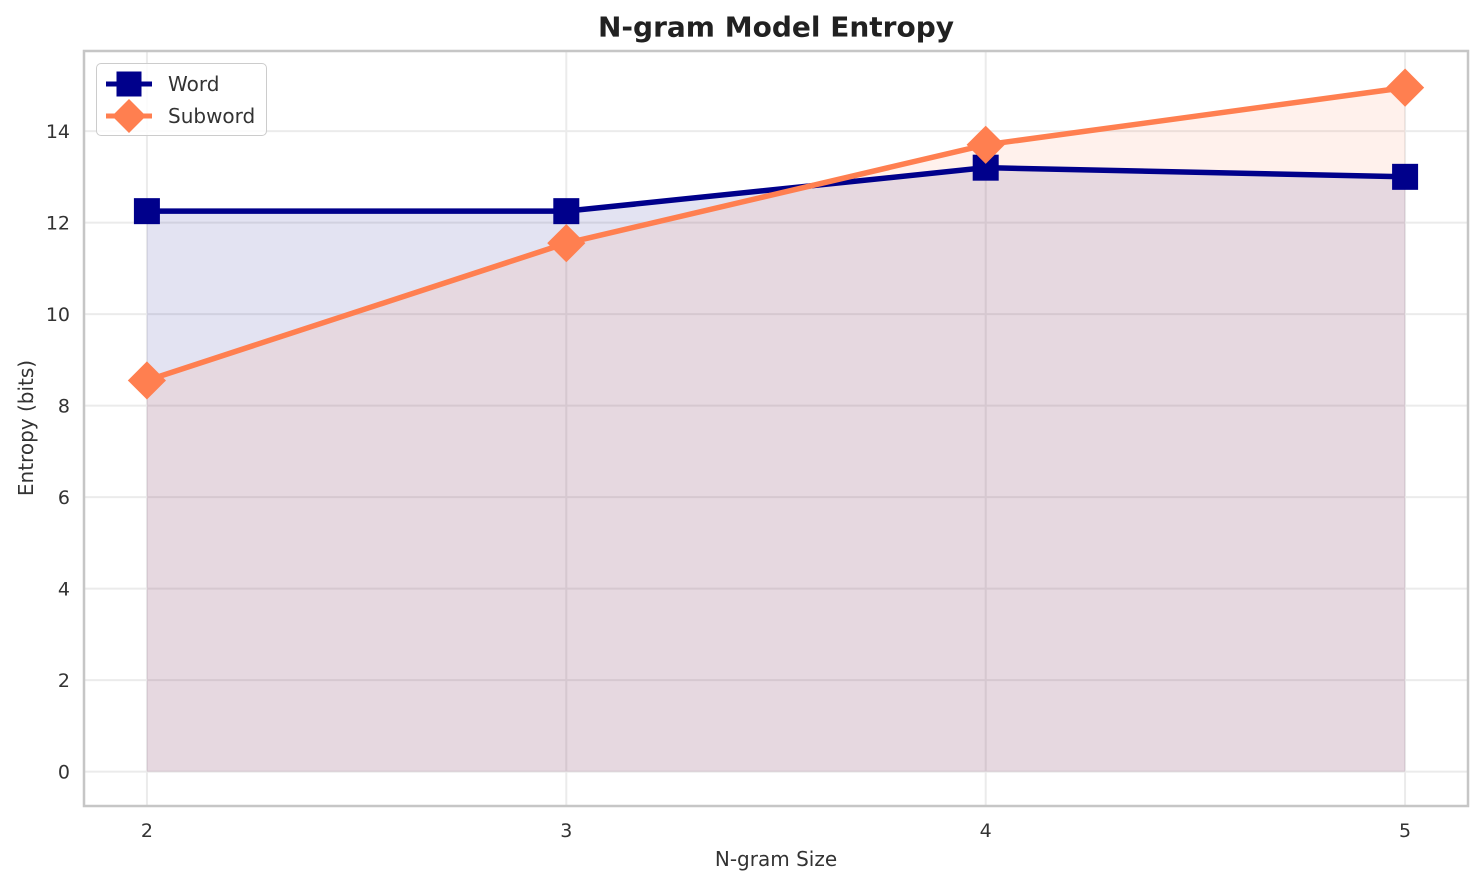  Describe the element at coordinates (776, 859) in the screenshot. I see `x-axis-label: N-gram Size` at that location.